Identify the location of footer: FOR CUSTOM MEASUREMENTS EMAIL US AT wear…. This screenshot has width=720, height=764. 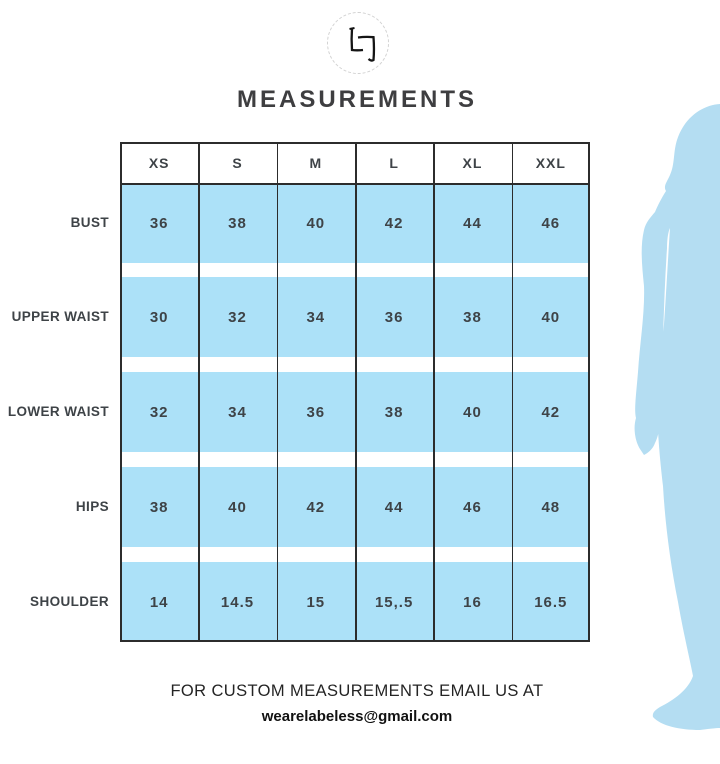
(357, 703).